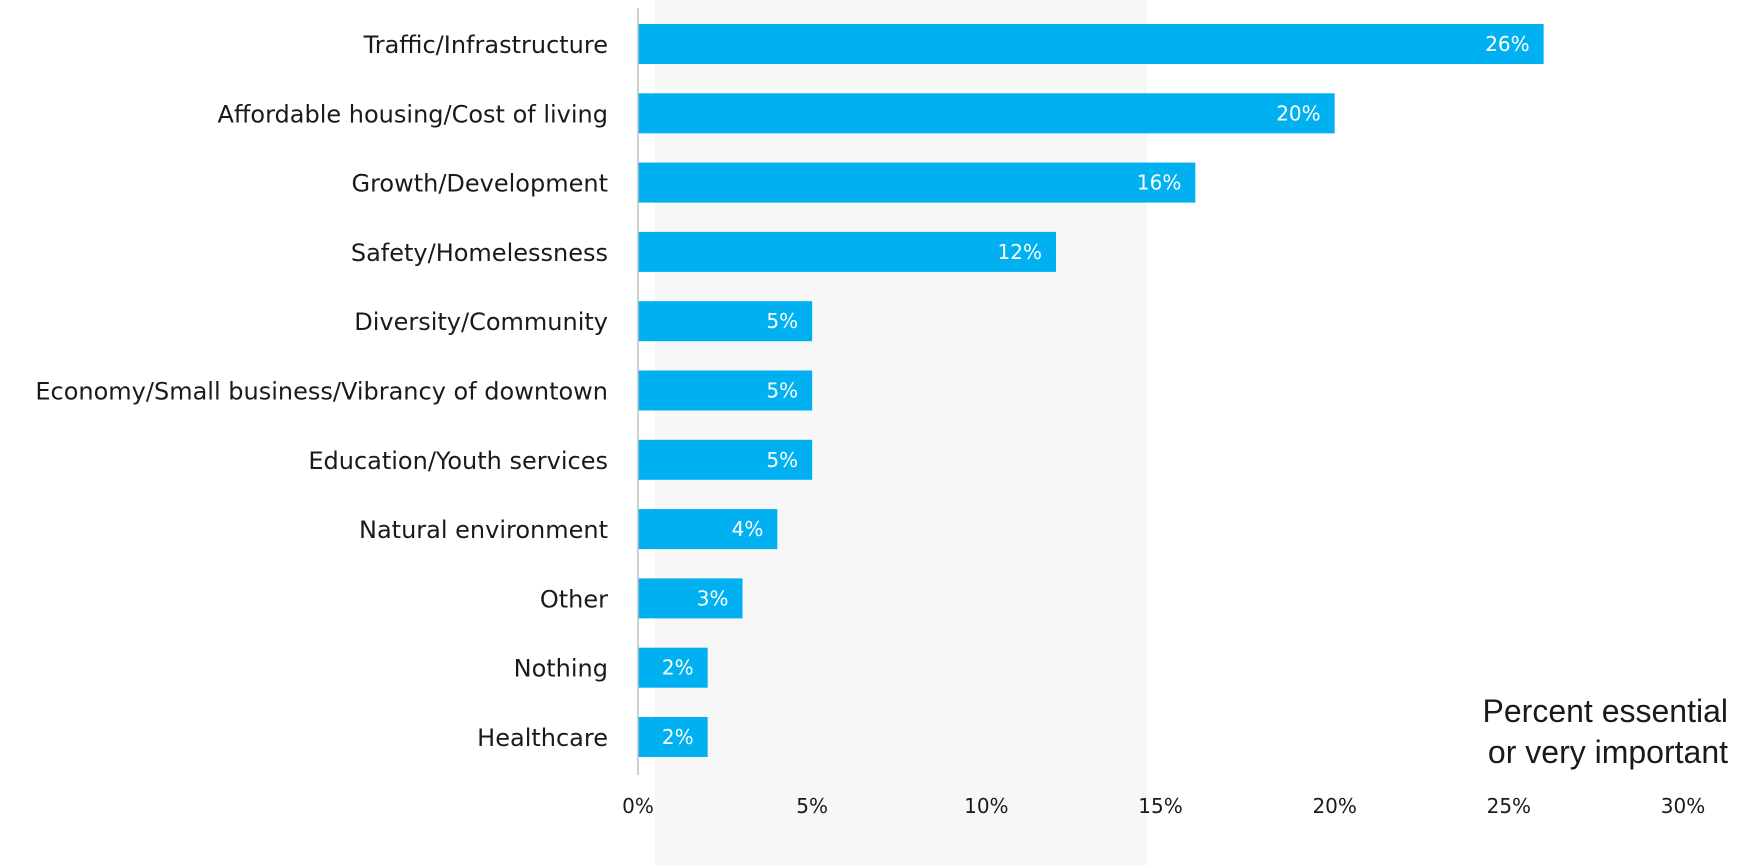 This screenshot has height=865, width=1744. Describe the element at coordinates (1608, 752) in the screenshot. I see `annotation-line-2: or very important` at that location.